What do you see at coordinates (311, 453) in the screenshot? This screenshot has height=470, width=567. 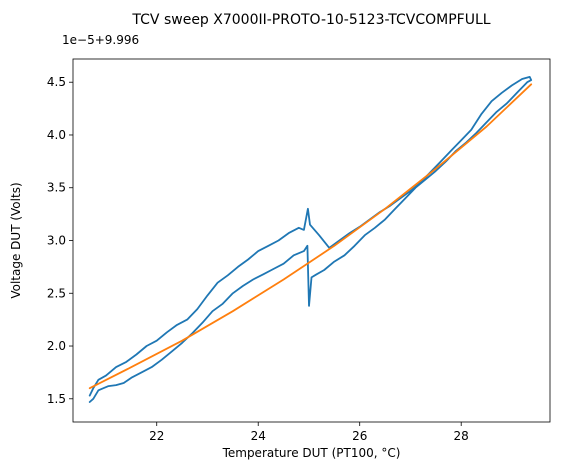 I see `x-axis-label: Temperature DUT (PT100, °C)` at bounding box center [311, 453].